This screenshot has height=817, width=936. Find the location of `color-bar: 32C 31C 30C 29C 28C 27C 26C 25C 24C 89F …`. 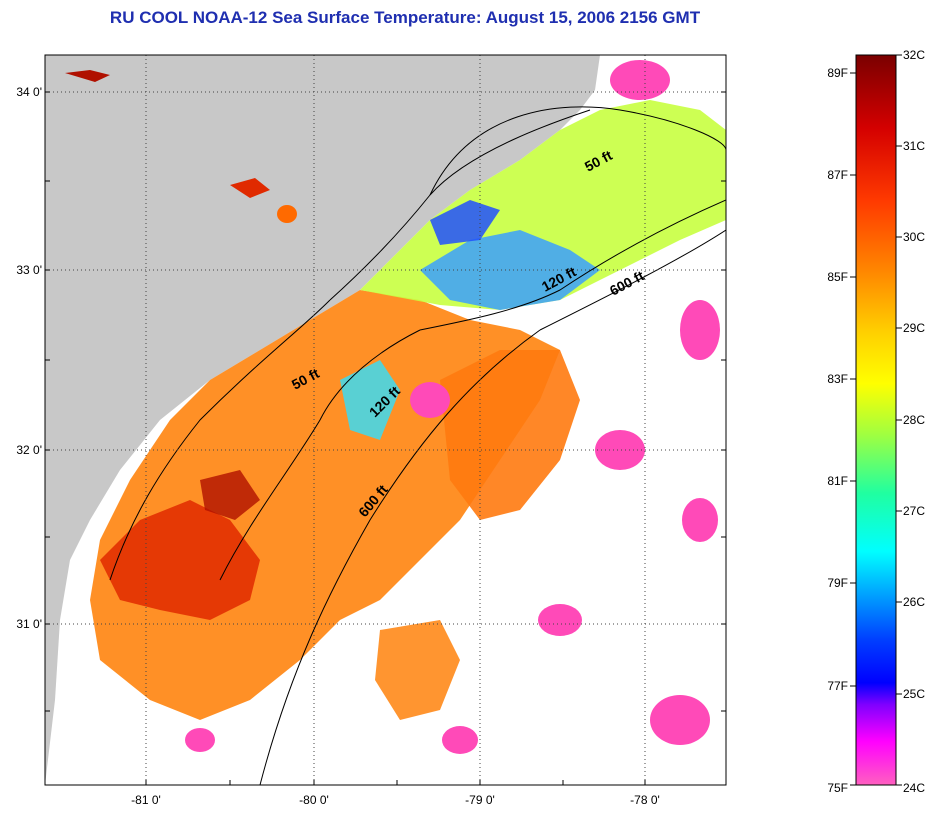

color-bar: 32C 31C 30C 29C 28C 27C 26C 25C 24C 89F … is located at coordinates (876, 421).